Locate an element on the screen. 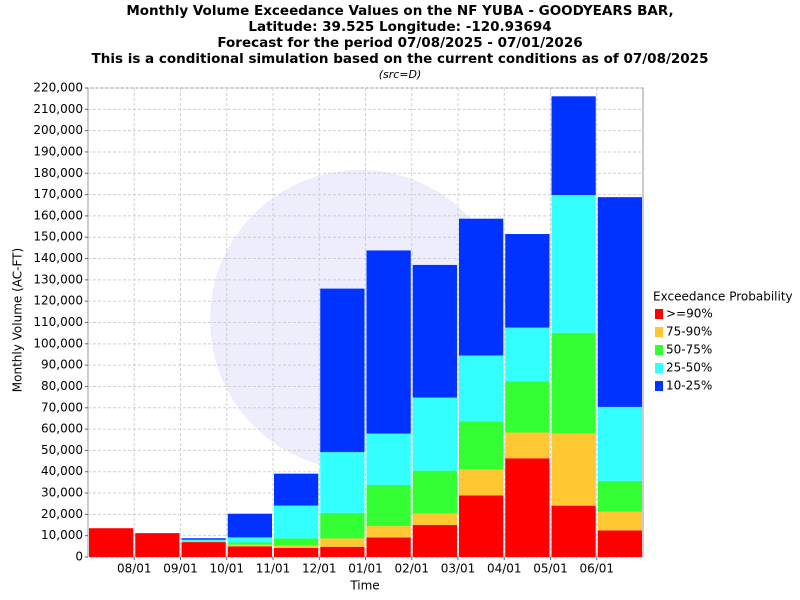 This screenshot has width=800, height=600. x-tick-label: 05/01 is located at coordinates (550, 569).